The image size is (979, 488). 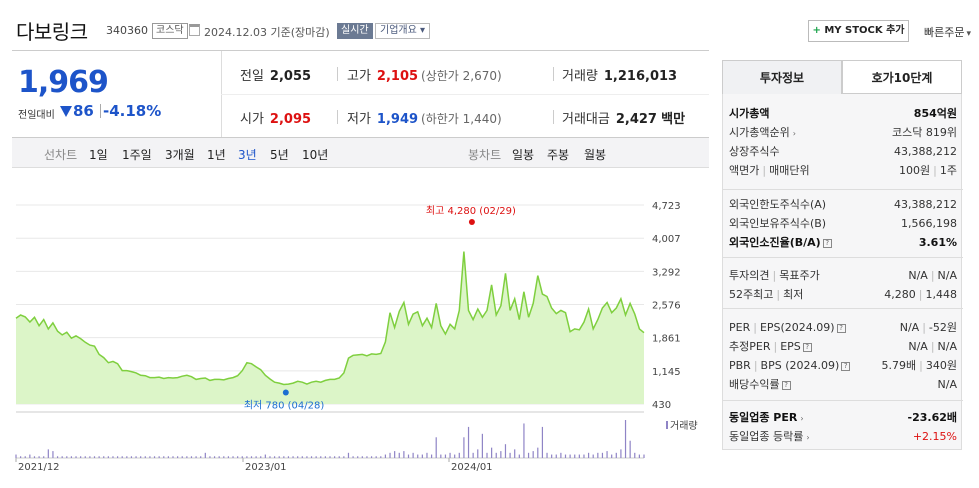 What do you see at coordinates (595, 155) in the screenshot?
I see `tab-candle: 월봉` at bounding box center [595, 155].